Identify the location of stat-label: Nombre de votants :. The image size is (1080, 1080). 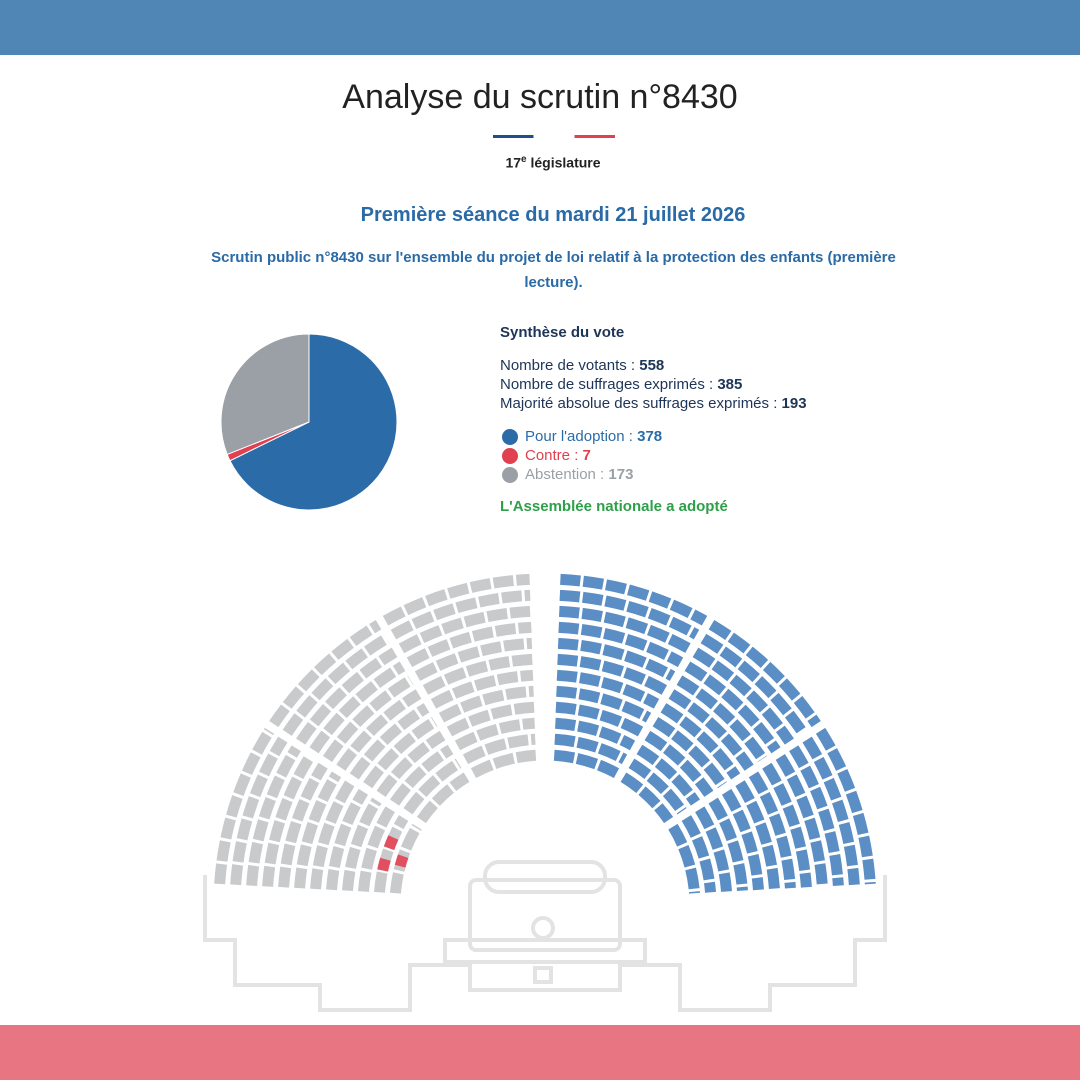
(568, 365).